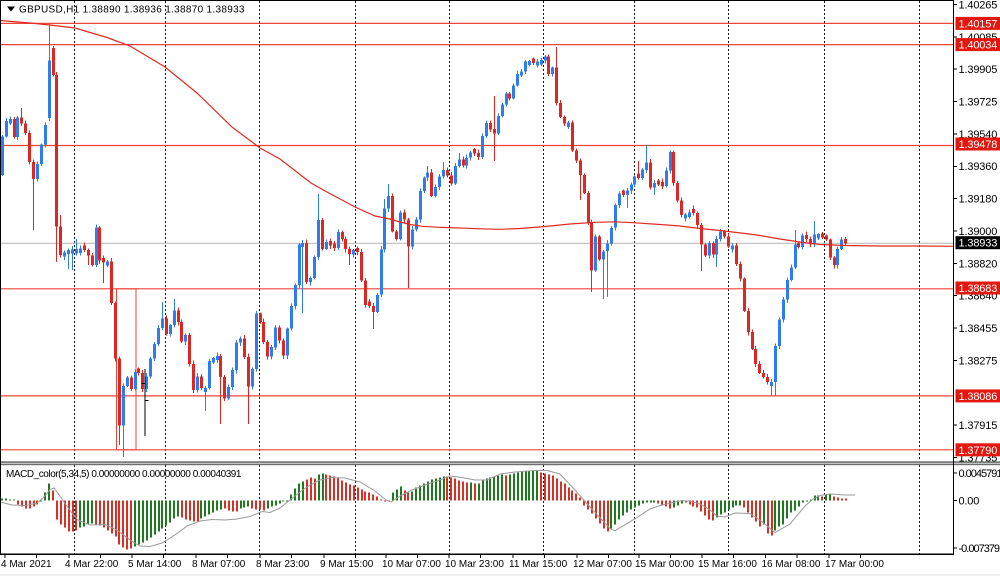 This screenshot has height=583, width=1000. What do you see at coordinates (538, 564) in the screenshot?
I see `svg-text: 11 Mar 15:00` at bounding box center [538, 564].